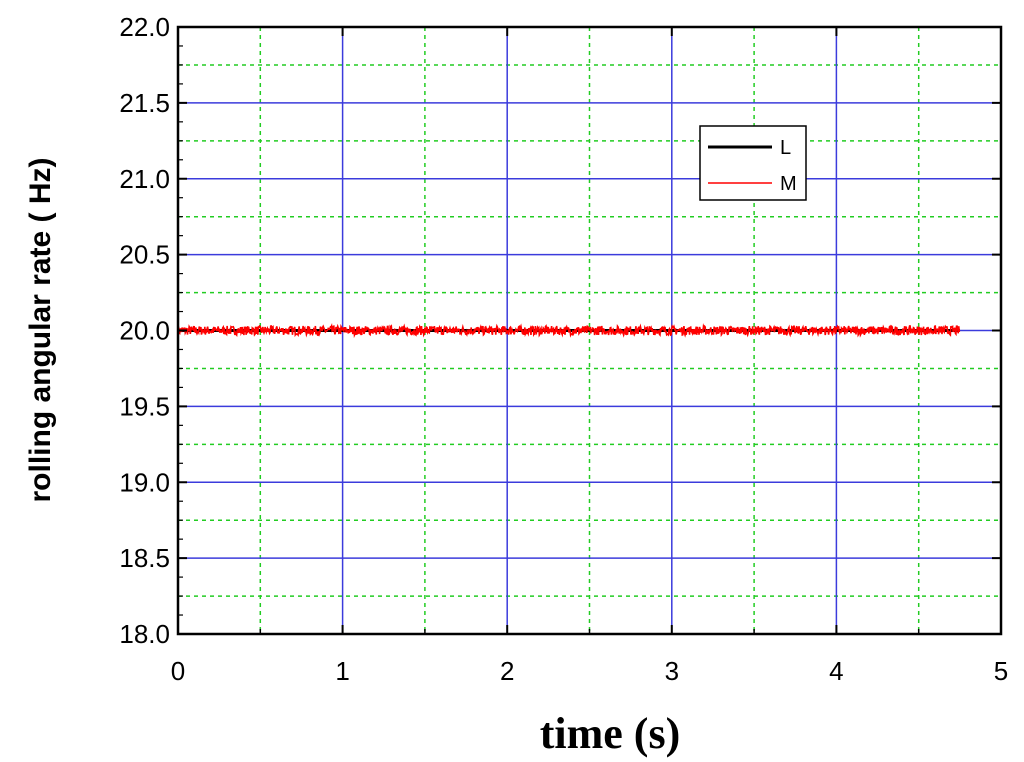 This screenshot has width=1024, height=762. I want to click on y-tick-label: 21.5, so click(144, 103).